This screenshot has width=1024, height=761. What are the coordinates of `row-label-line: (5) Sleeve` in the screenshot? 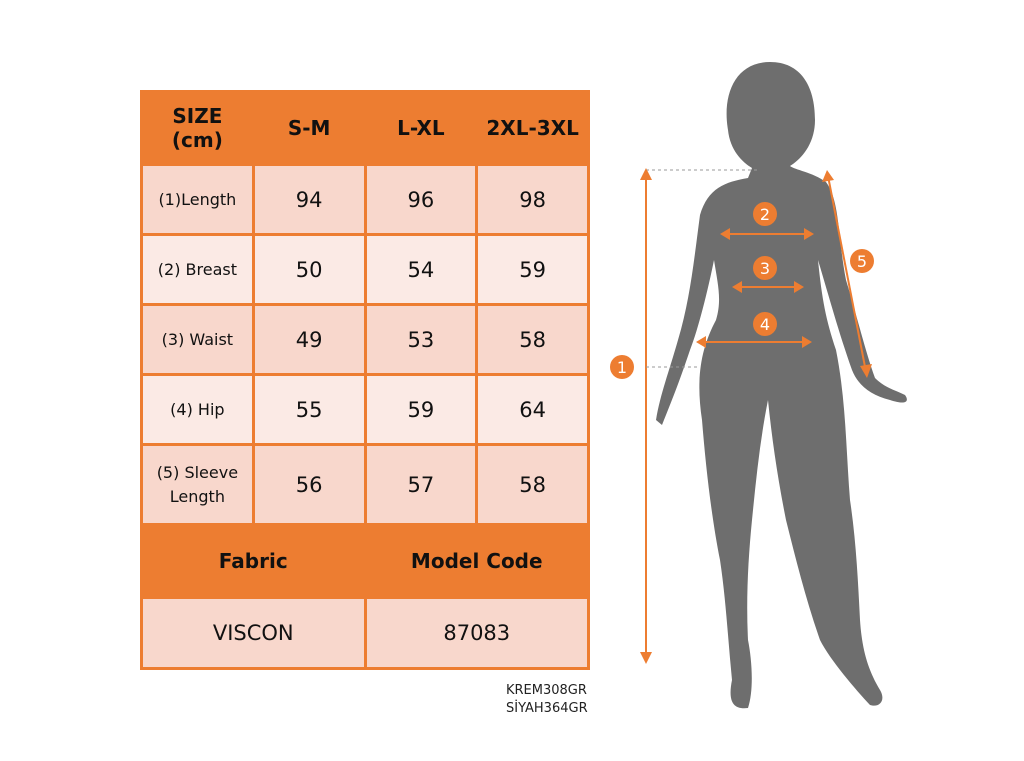 It's located at (197, 472).